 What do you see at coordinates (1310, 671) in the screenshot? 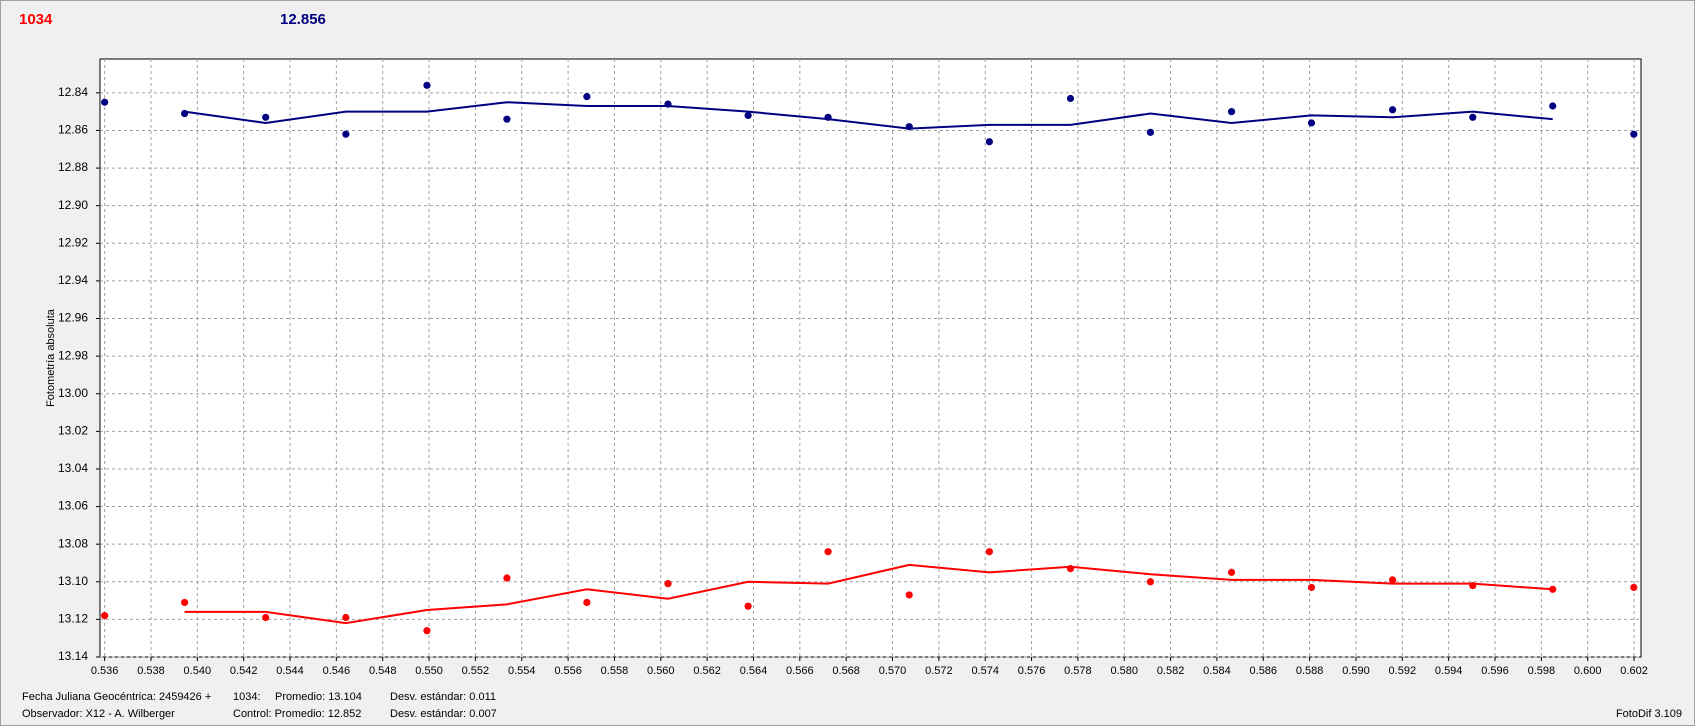
I see `x-tick-label: 0.588` at bounding box center [1310, 671].